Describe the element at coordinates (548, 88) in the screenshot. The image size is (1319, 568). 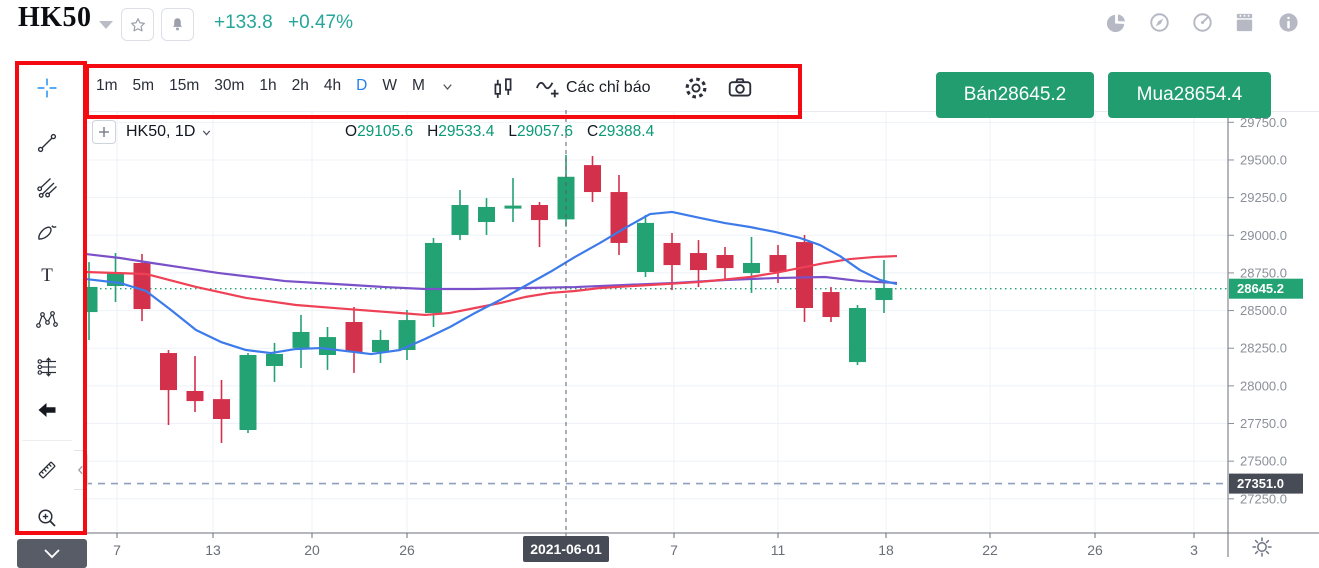
I see `indicators-wave-icon` at that location.